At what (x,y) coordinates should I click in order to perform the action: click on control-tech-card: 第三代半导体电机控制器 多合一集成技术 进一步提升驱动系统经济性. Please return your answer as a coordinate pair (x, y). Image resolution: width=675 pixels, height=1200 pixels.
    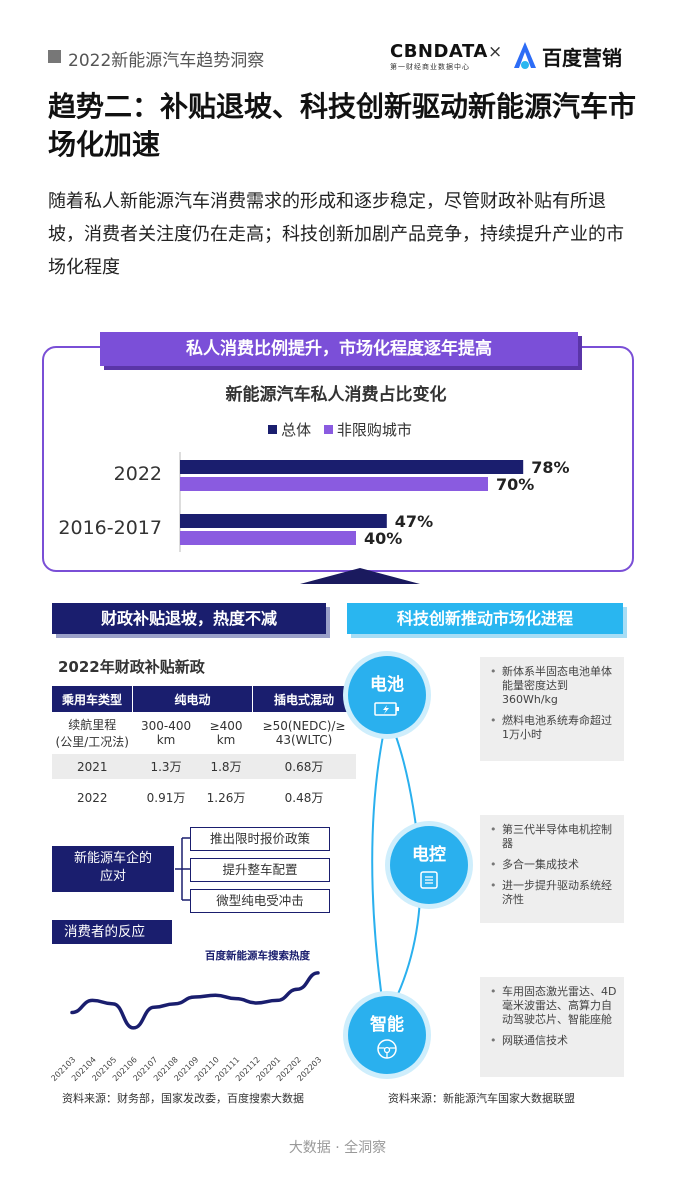
    Looking at the image, I should click on (552, 869).